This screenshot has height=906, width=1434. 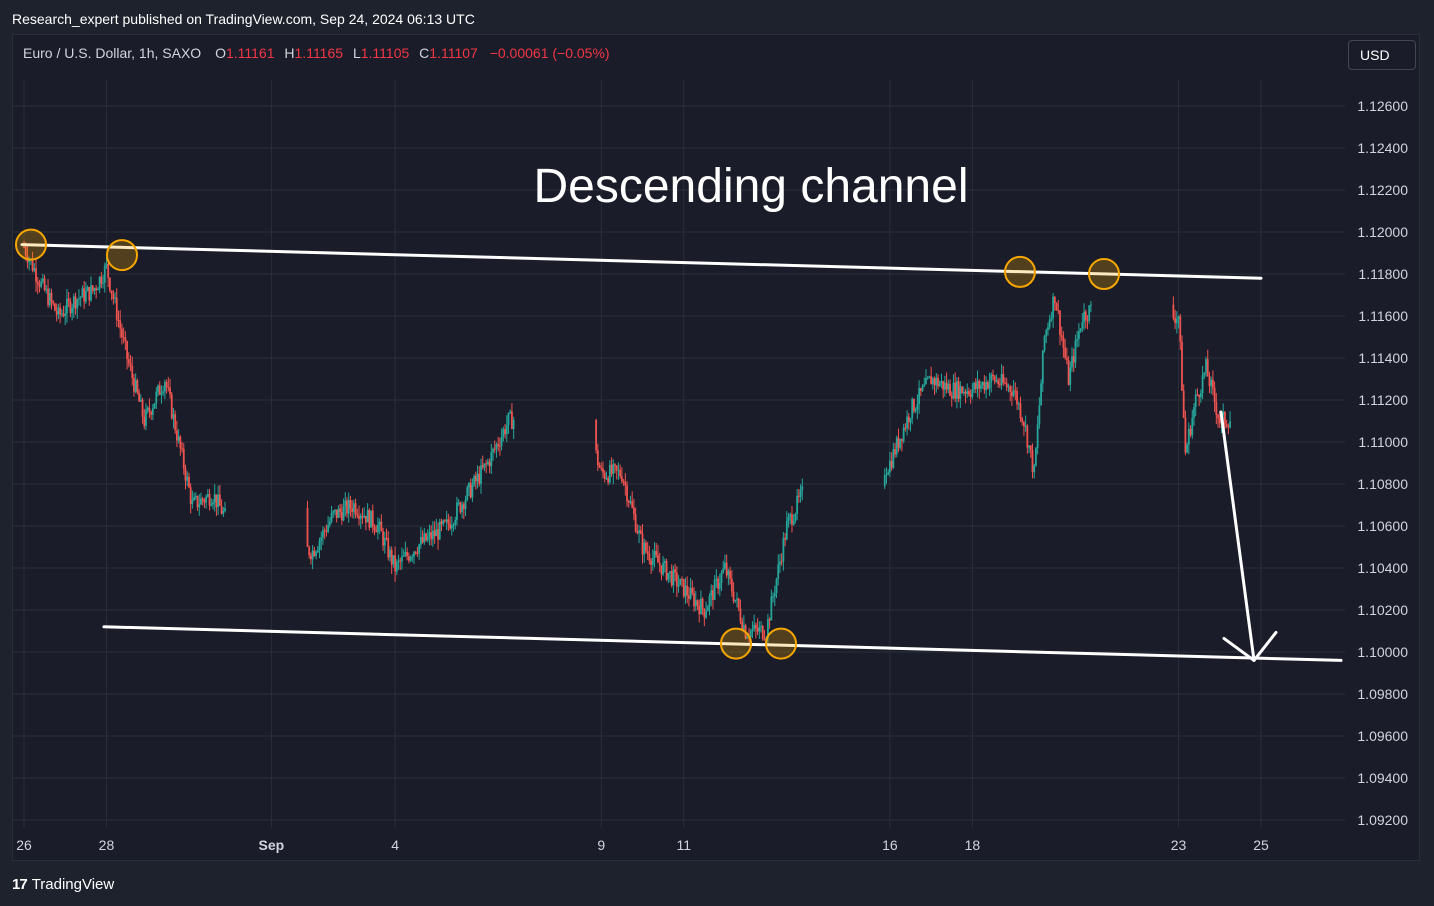 I want to click on upper-trendline, so click(x=641, y=261).